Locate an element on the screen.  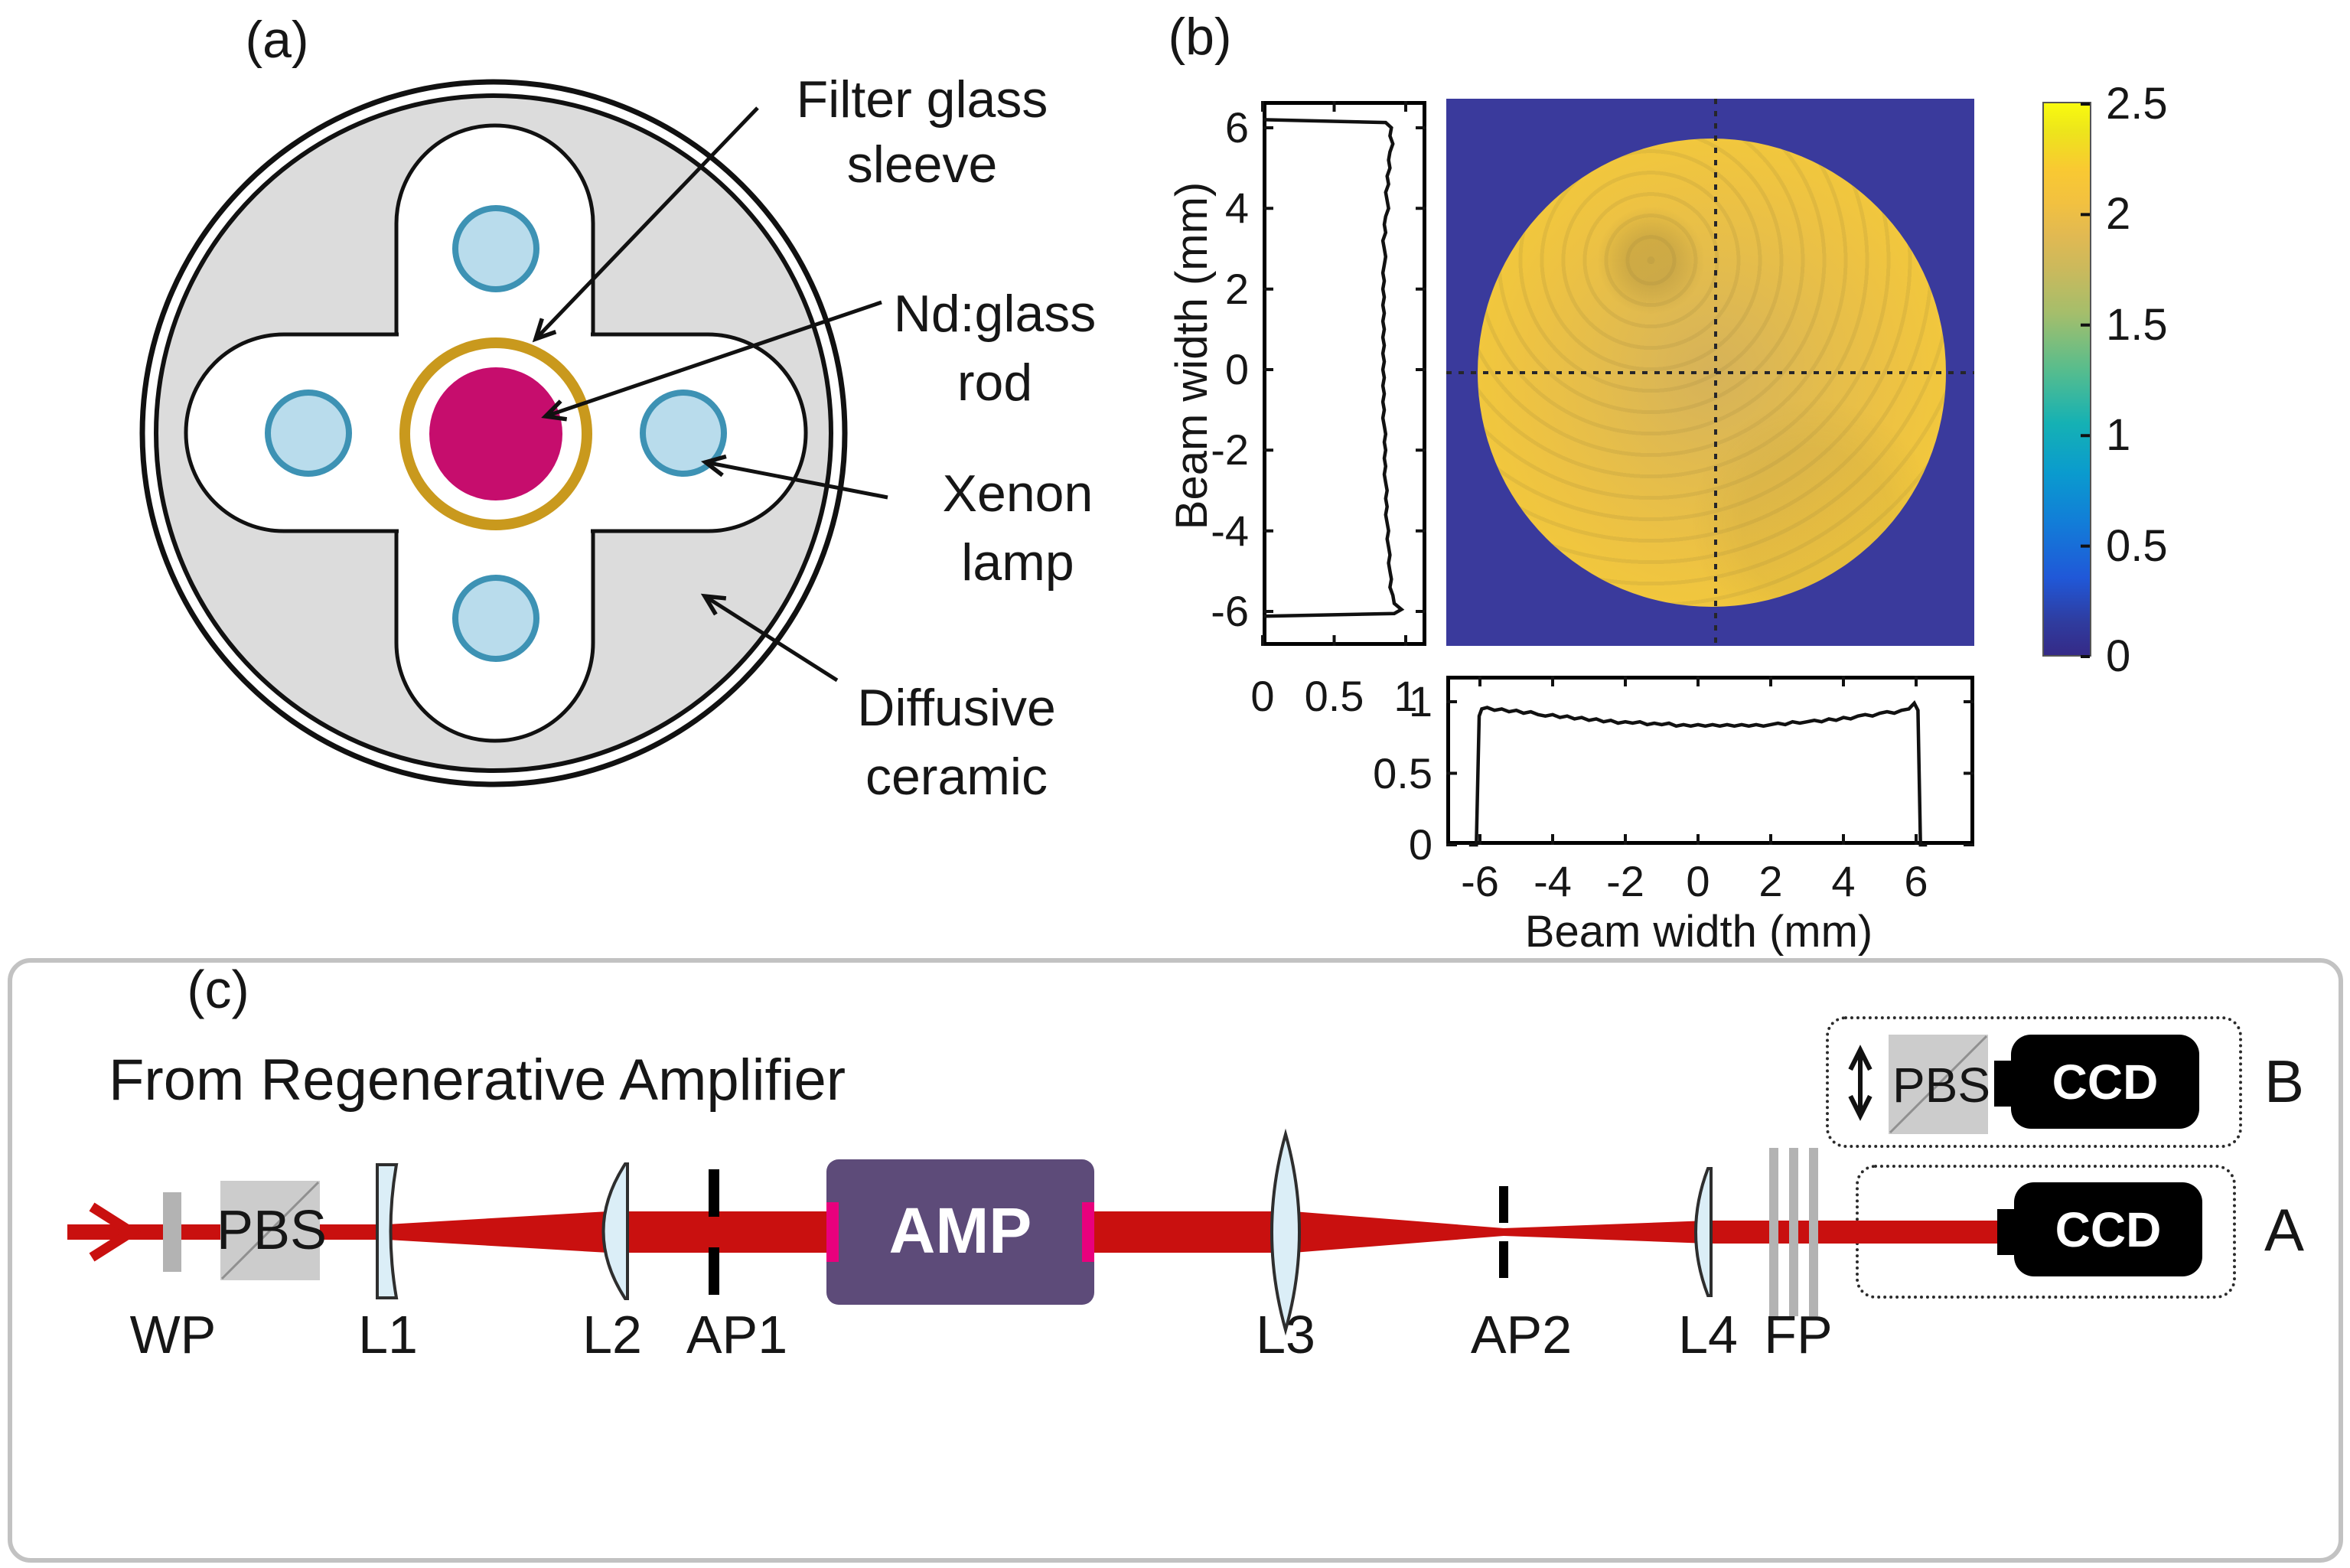
crosshair-horizontal is located at coordinates (1710, 372).